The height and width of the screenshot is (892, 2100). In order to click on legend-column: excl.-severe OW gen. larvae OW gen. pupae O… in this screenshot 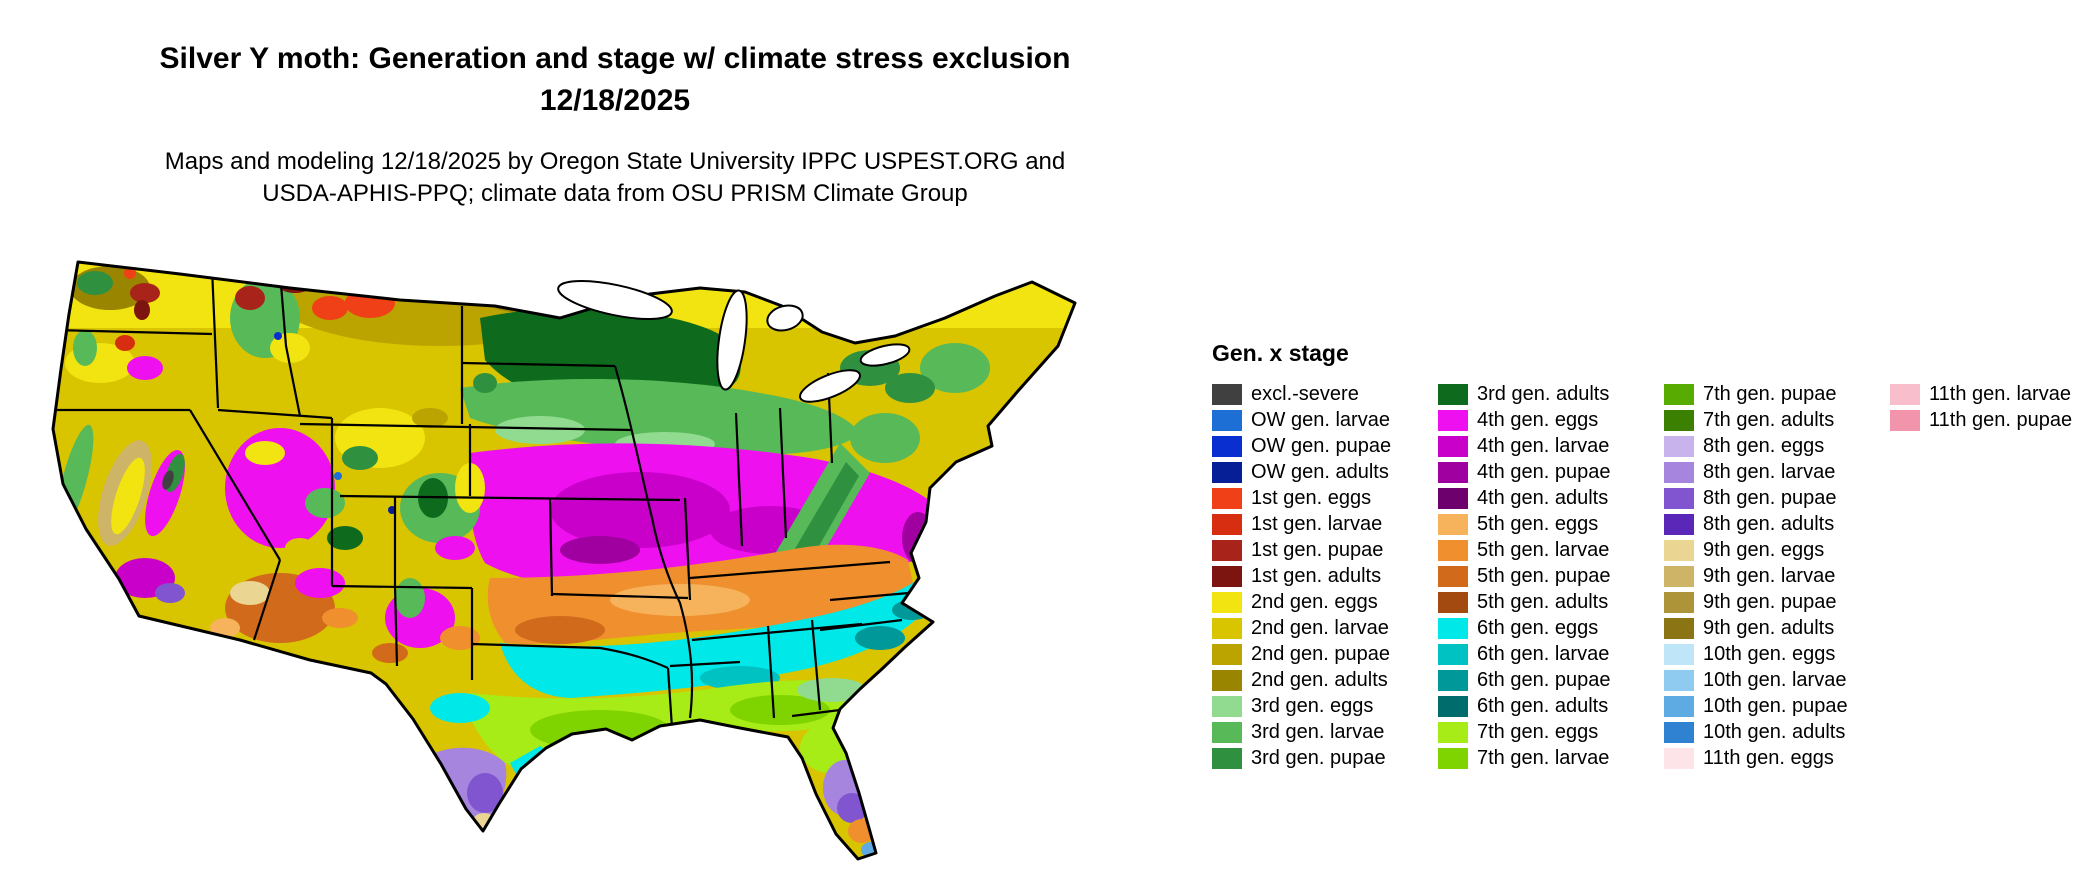, I will do `click(1325, 576)`.